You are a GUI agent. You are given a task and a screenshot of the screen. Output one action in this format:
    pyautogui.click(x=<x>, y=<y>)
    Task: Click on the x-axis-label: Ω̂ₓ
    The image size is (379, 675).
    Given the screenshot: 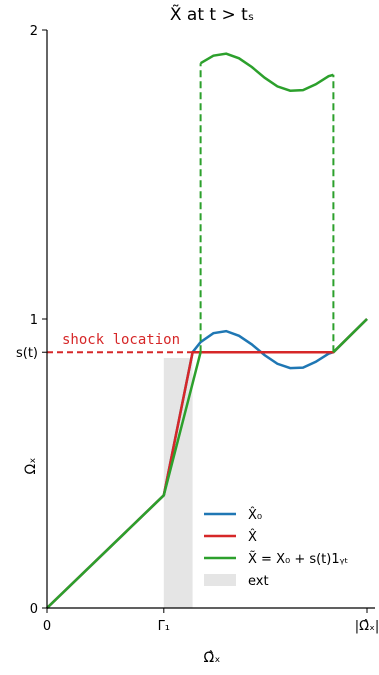 What is the action you would take?
    pyautogui.click(x=212, y=658)
    